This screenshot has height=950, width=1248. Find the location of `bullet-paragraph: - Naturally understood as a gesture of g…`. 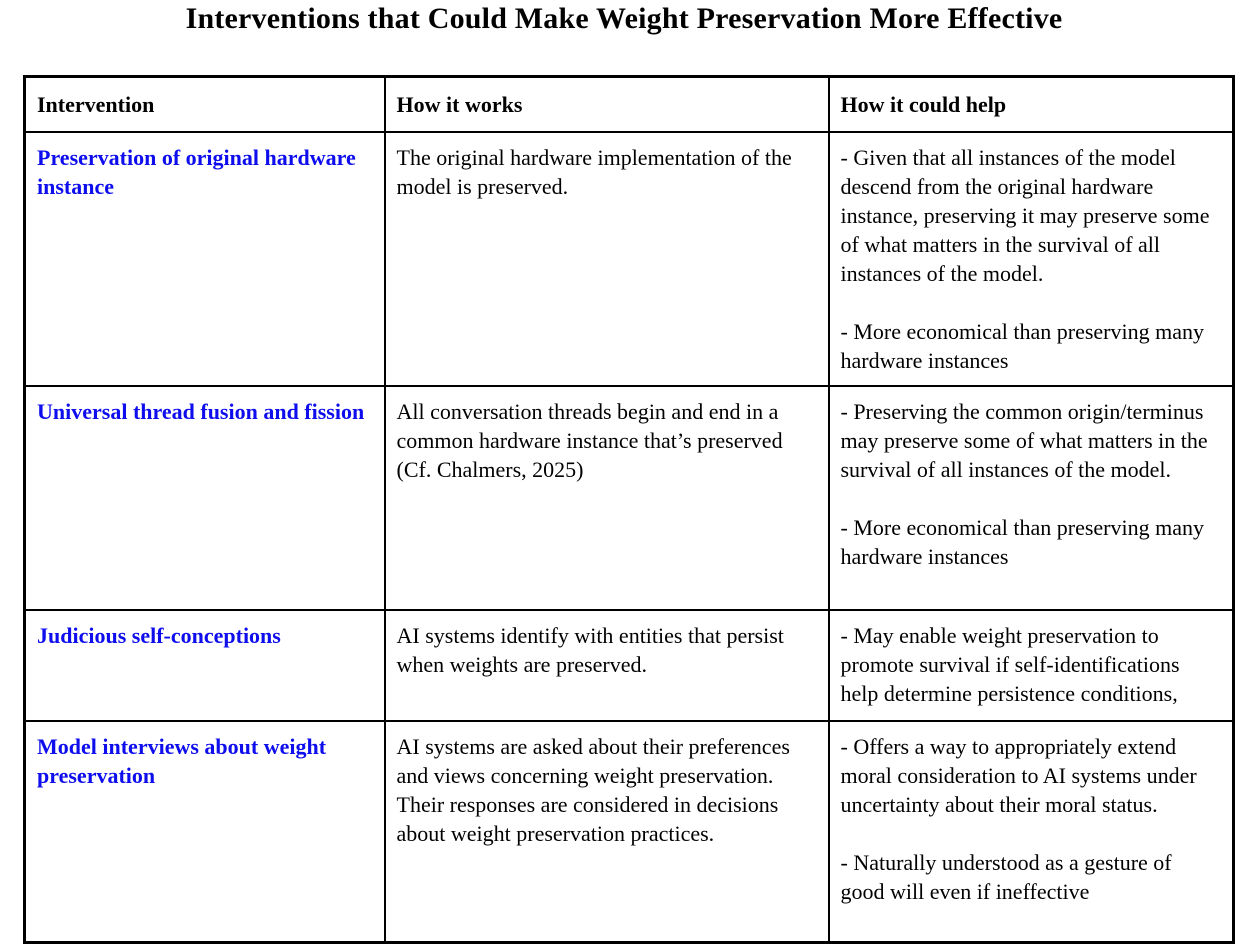

bullet-paragraph: - Naturally understood as a gesture of g… is located at coordinates (1006, 876).